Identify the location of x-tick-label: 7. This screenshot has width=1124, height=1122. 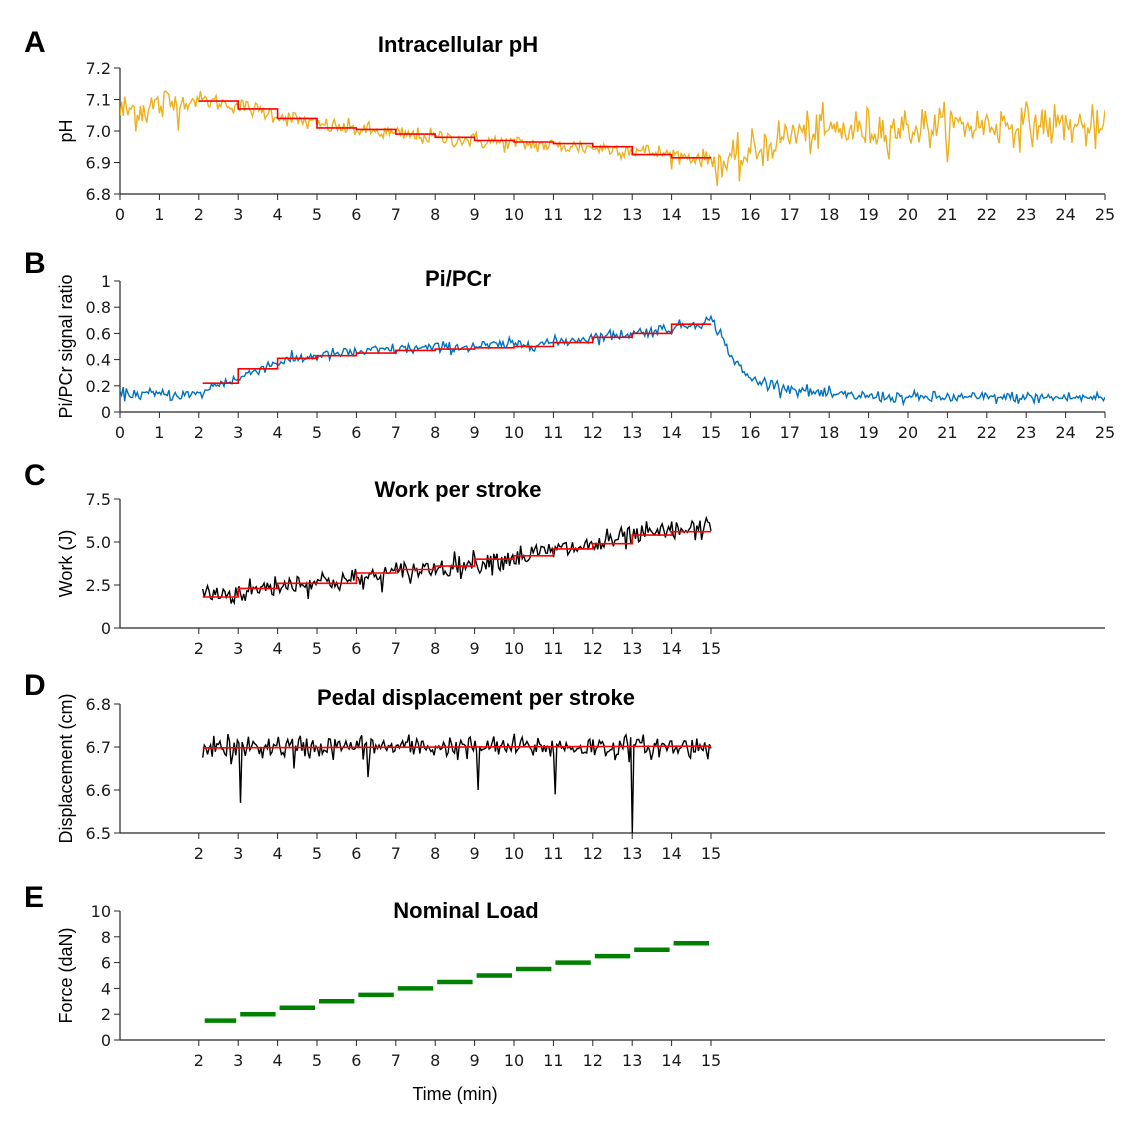
(396, 1060).